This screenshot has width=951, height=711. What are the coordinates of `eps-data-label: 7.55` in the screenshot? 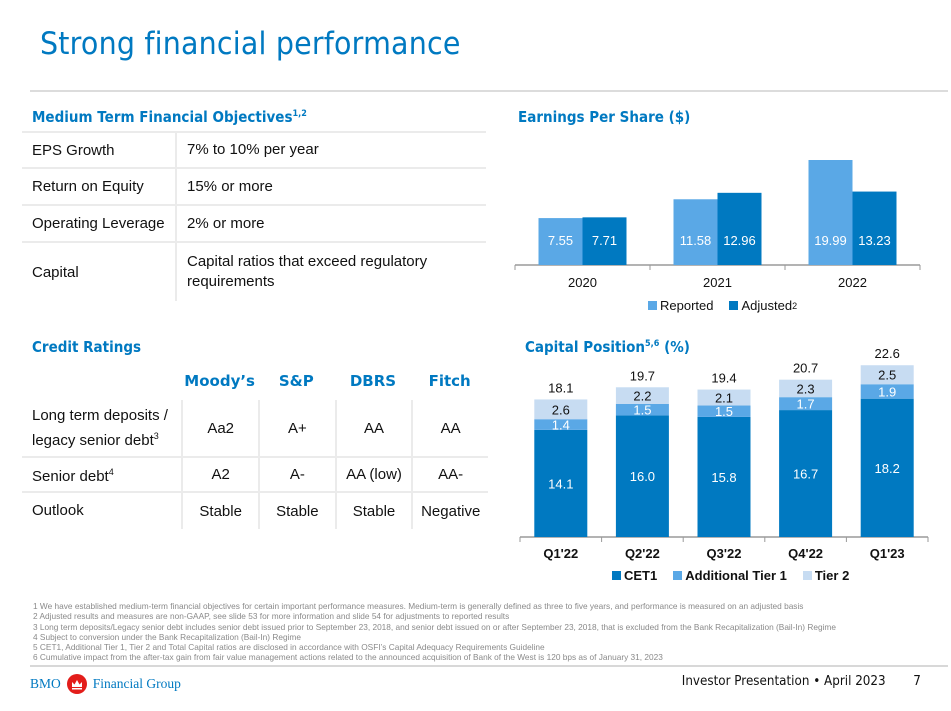 It's located at (560, 240).